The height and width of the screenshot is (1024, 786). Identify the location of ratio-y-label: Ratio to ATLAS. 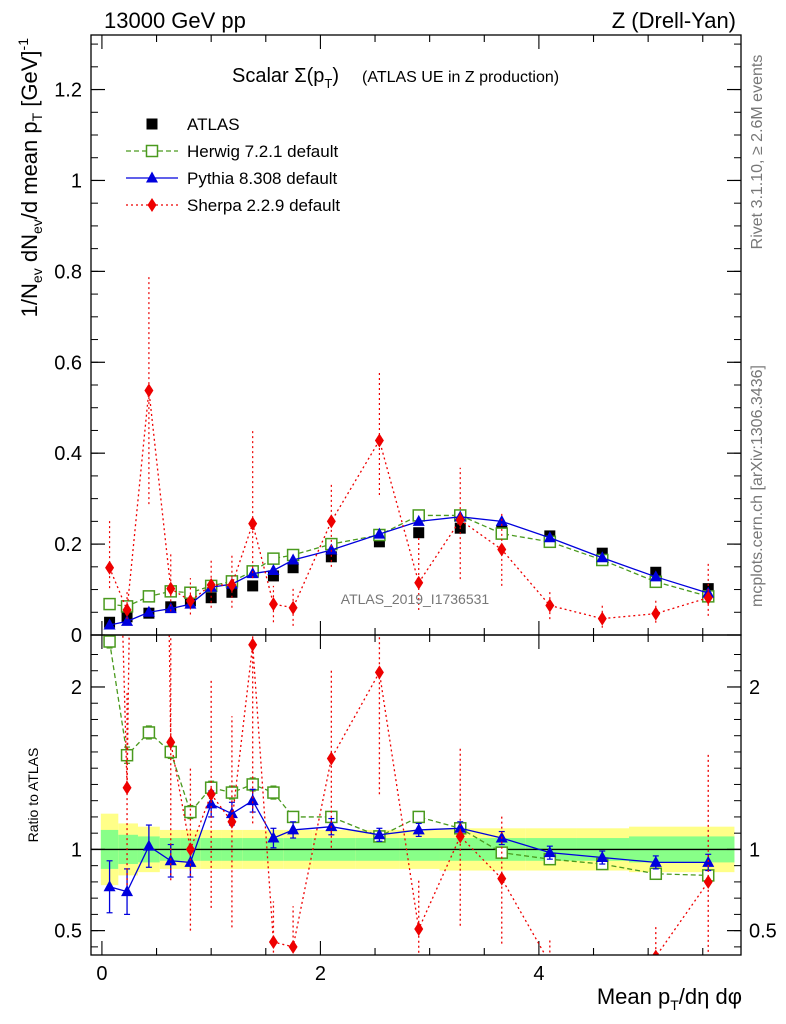
(33, 795).